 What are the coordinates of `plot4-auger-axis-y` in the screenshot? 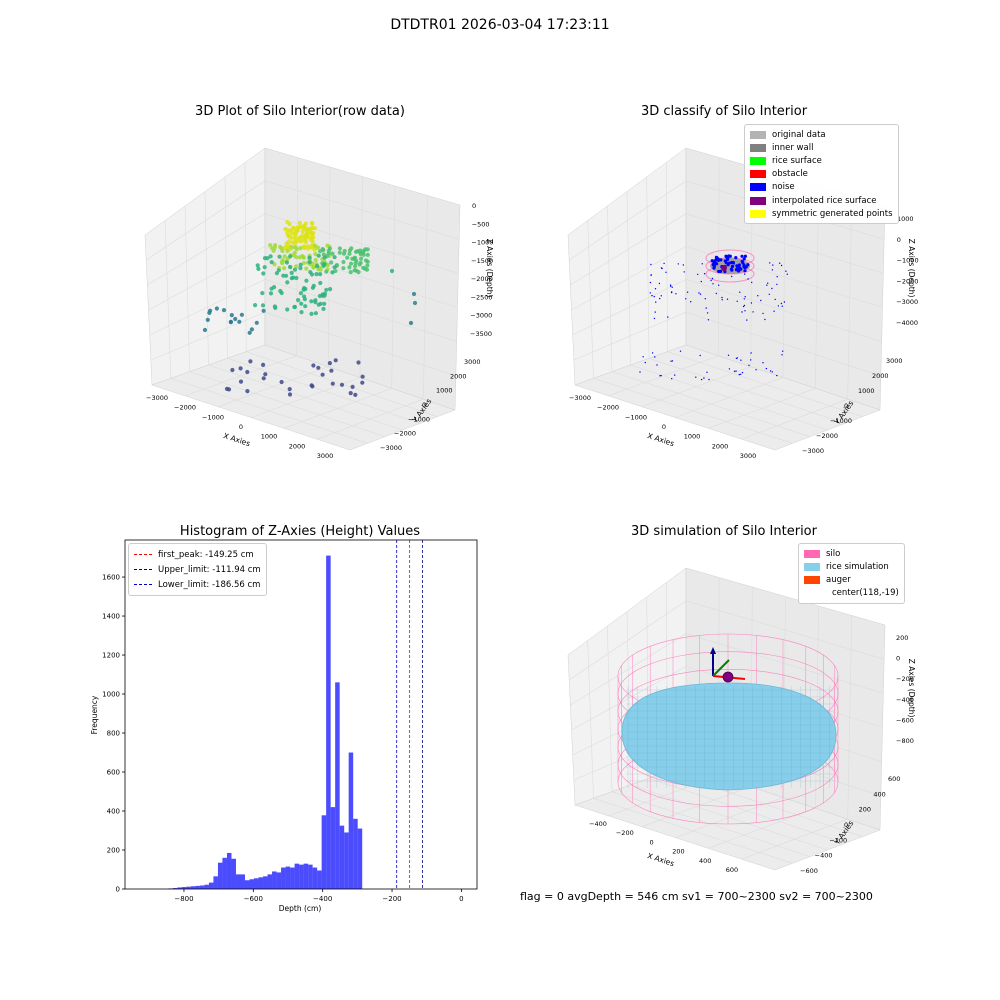 It's located at (721, 668).